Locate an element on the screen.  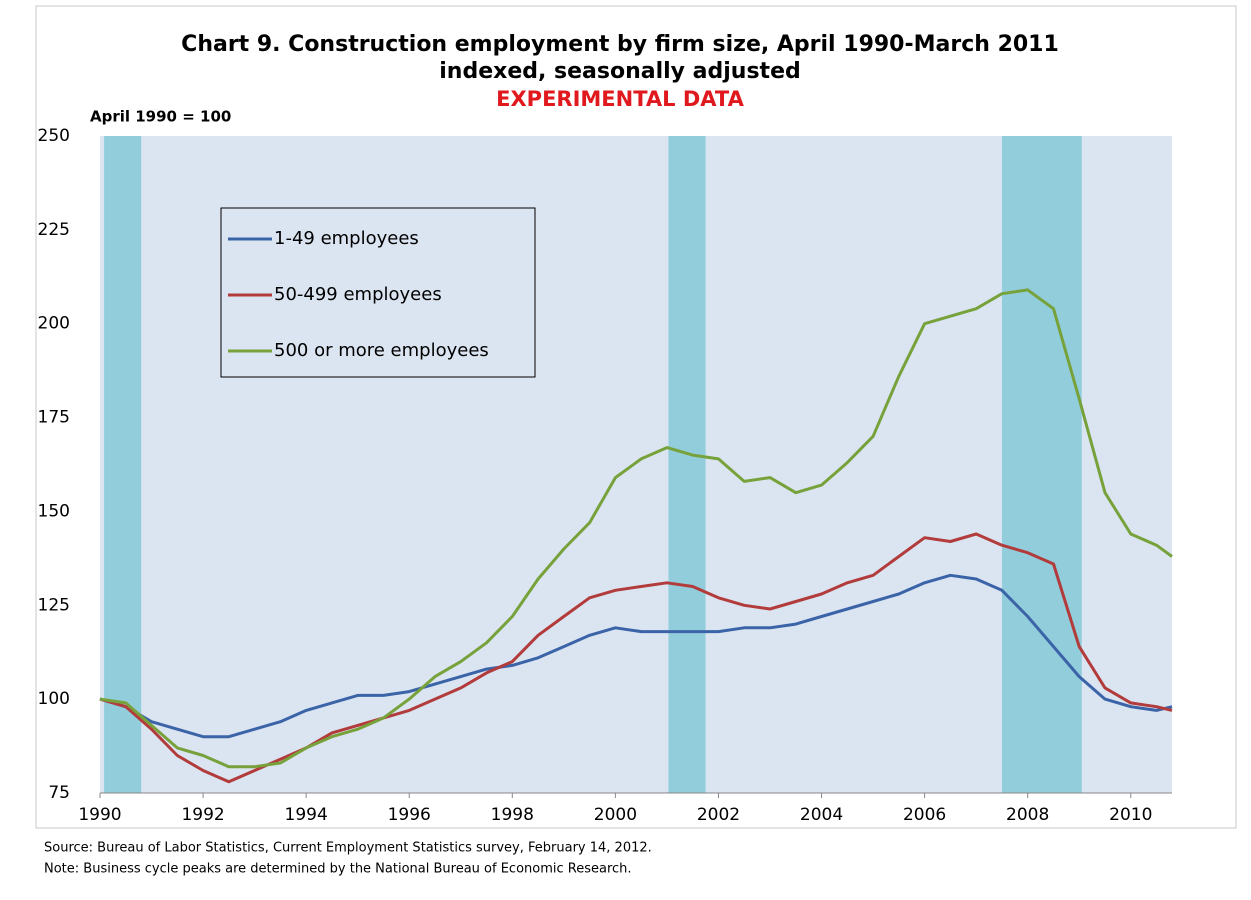
legend-box is located at coordinates (378, 292).